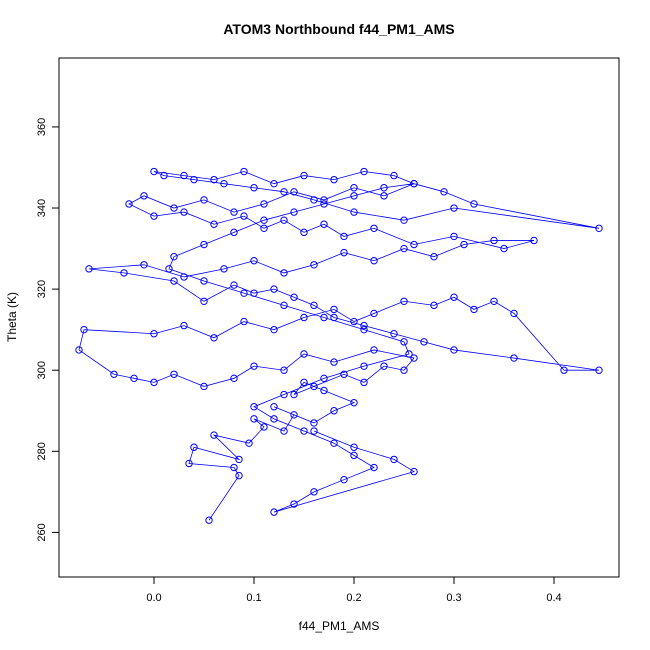 Image resolution: width=650 pixels, height=650 pixels. What do you see at coordinates (47, 330) in the screenshot?
I see `y-axis: 260 280 300 320 340 360` at bounding box center [47, 330].